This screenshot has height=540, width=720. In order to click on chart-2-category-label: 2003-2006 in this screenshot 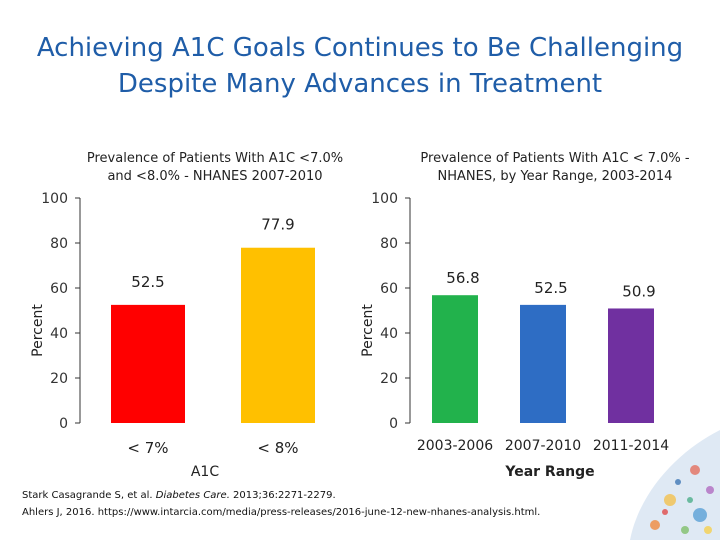, I will do `click(455, 446)`.